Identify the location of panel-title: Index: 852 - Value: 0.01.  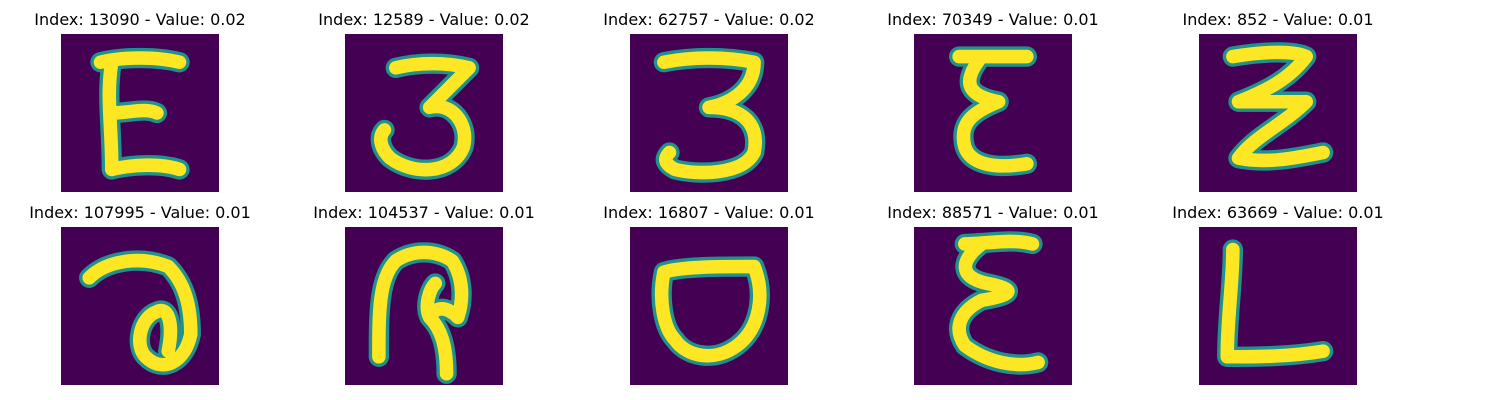
(1278, 19).